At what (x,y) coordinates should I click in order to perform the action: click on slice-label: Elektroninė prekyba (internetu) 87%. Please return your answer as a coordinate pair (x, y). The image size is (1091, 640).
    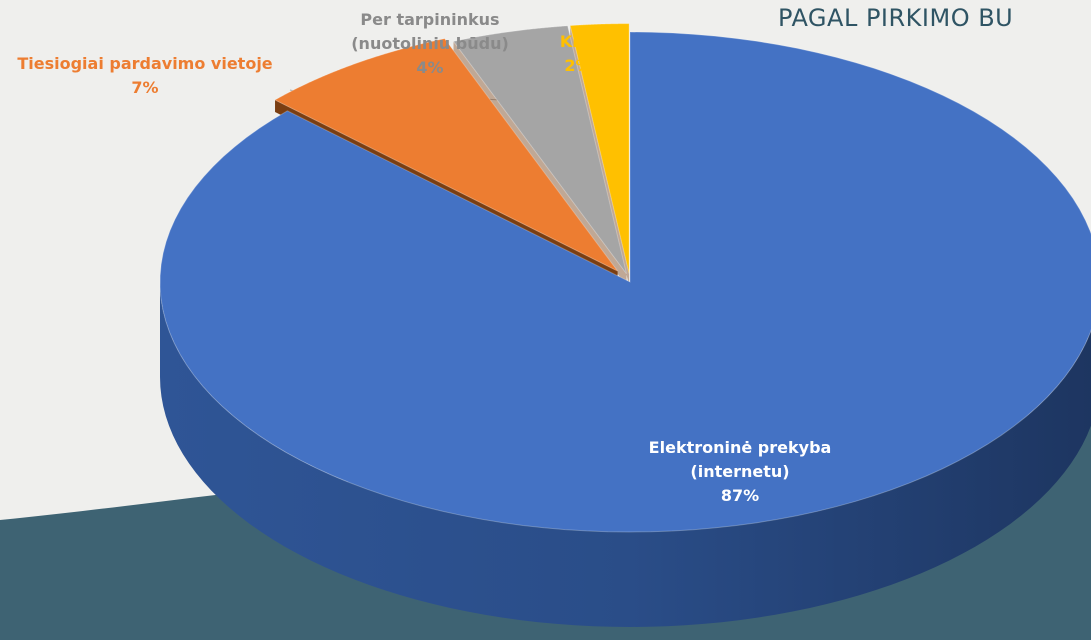
    Looking at the image, I should click on (740, 472).